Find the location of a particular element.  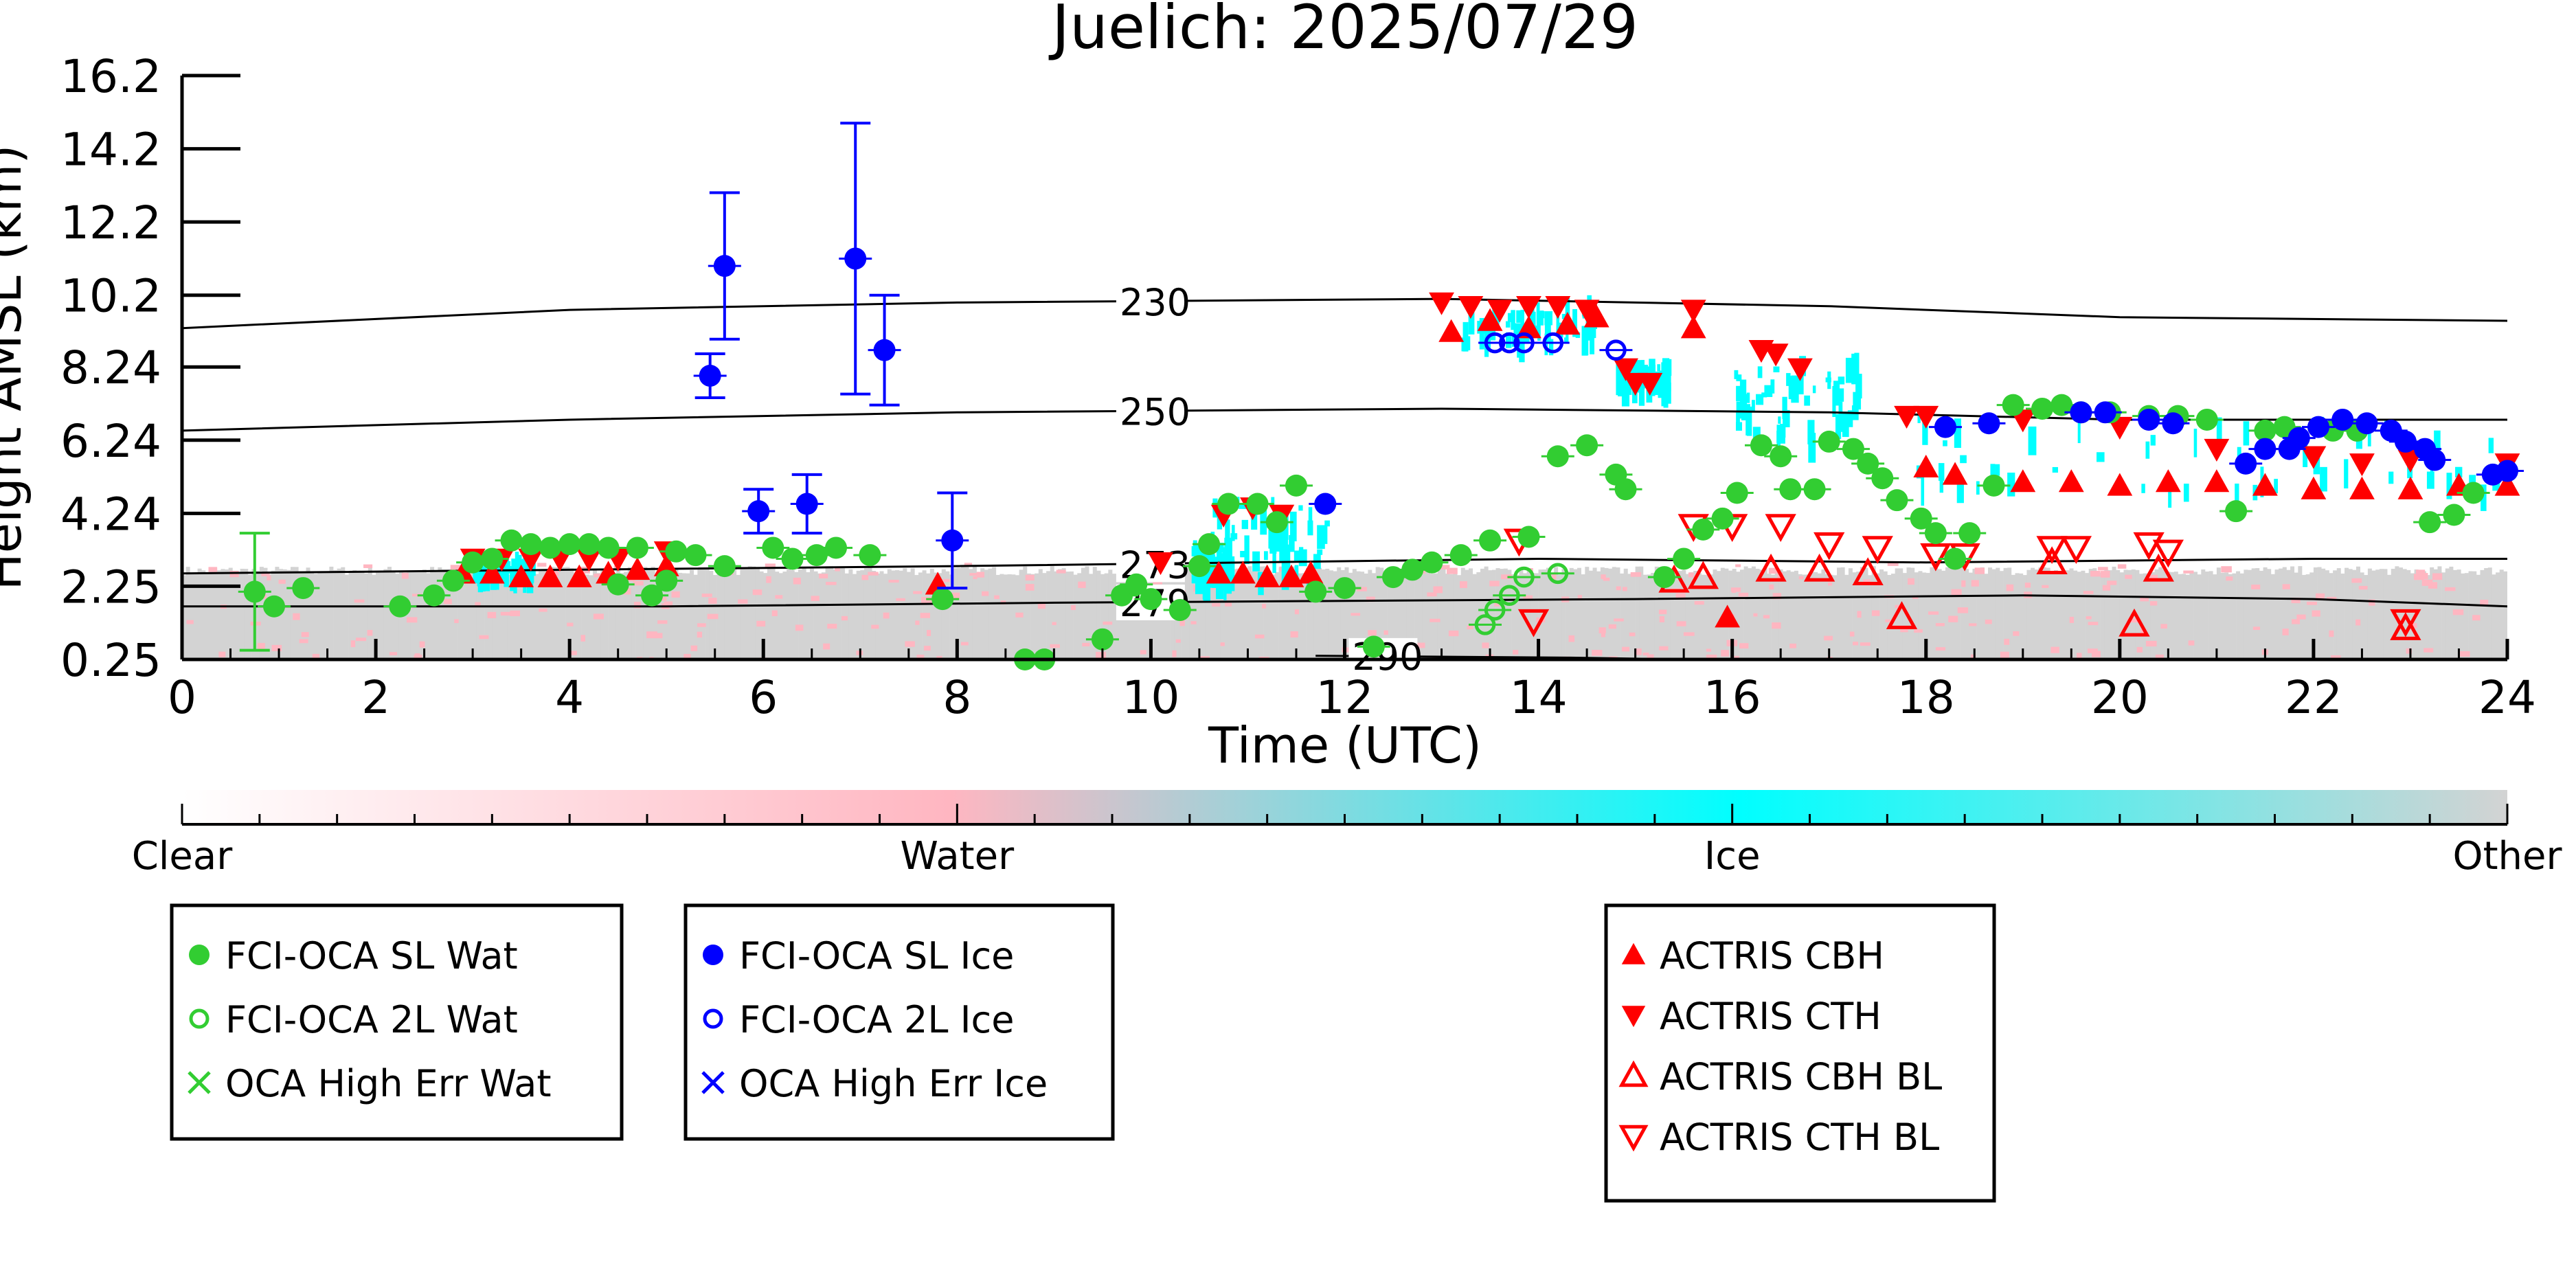

y-tick-label: 10.2 is located at coordinates (110, 296).